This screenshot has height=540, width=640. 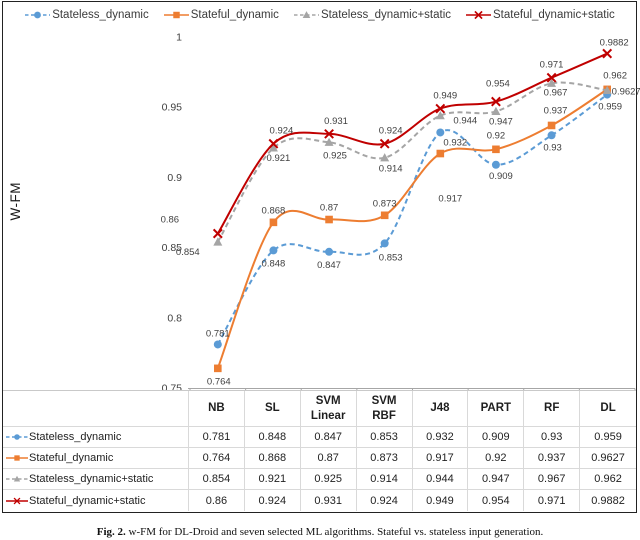 What do you see at coordinates (384, 409) in the screenshot?
I see `column-header-svm-rbf: SVM RBF` at bounding box center [384, 409].